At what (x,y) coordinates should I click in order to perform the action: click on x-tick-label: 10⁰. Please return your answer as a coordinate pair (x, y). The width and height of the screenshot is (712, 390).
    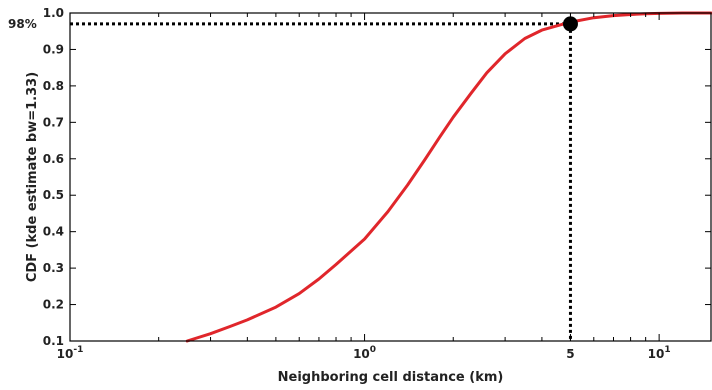
    Looking at the image, I should click on (364, 353).